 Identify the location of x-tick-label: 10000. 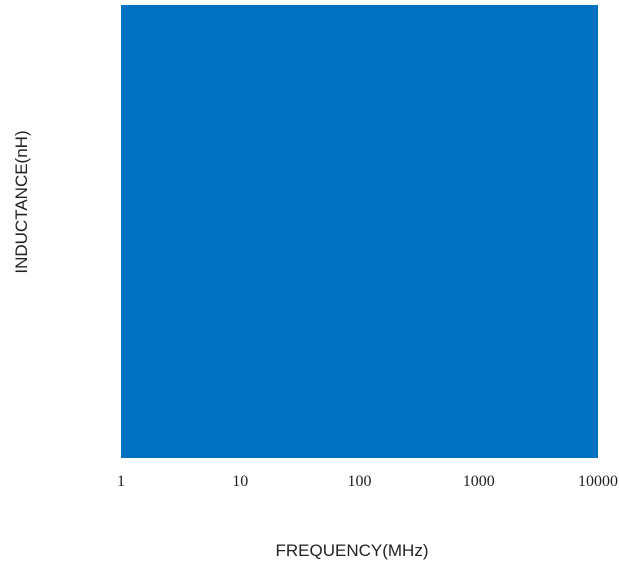
(598, 481).